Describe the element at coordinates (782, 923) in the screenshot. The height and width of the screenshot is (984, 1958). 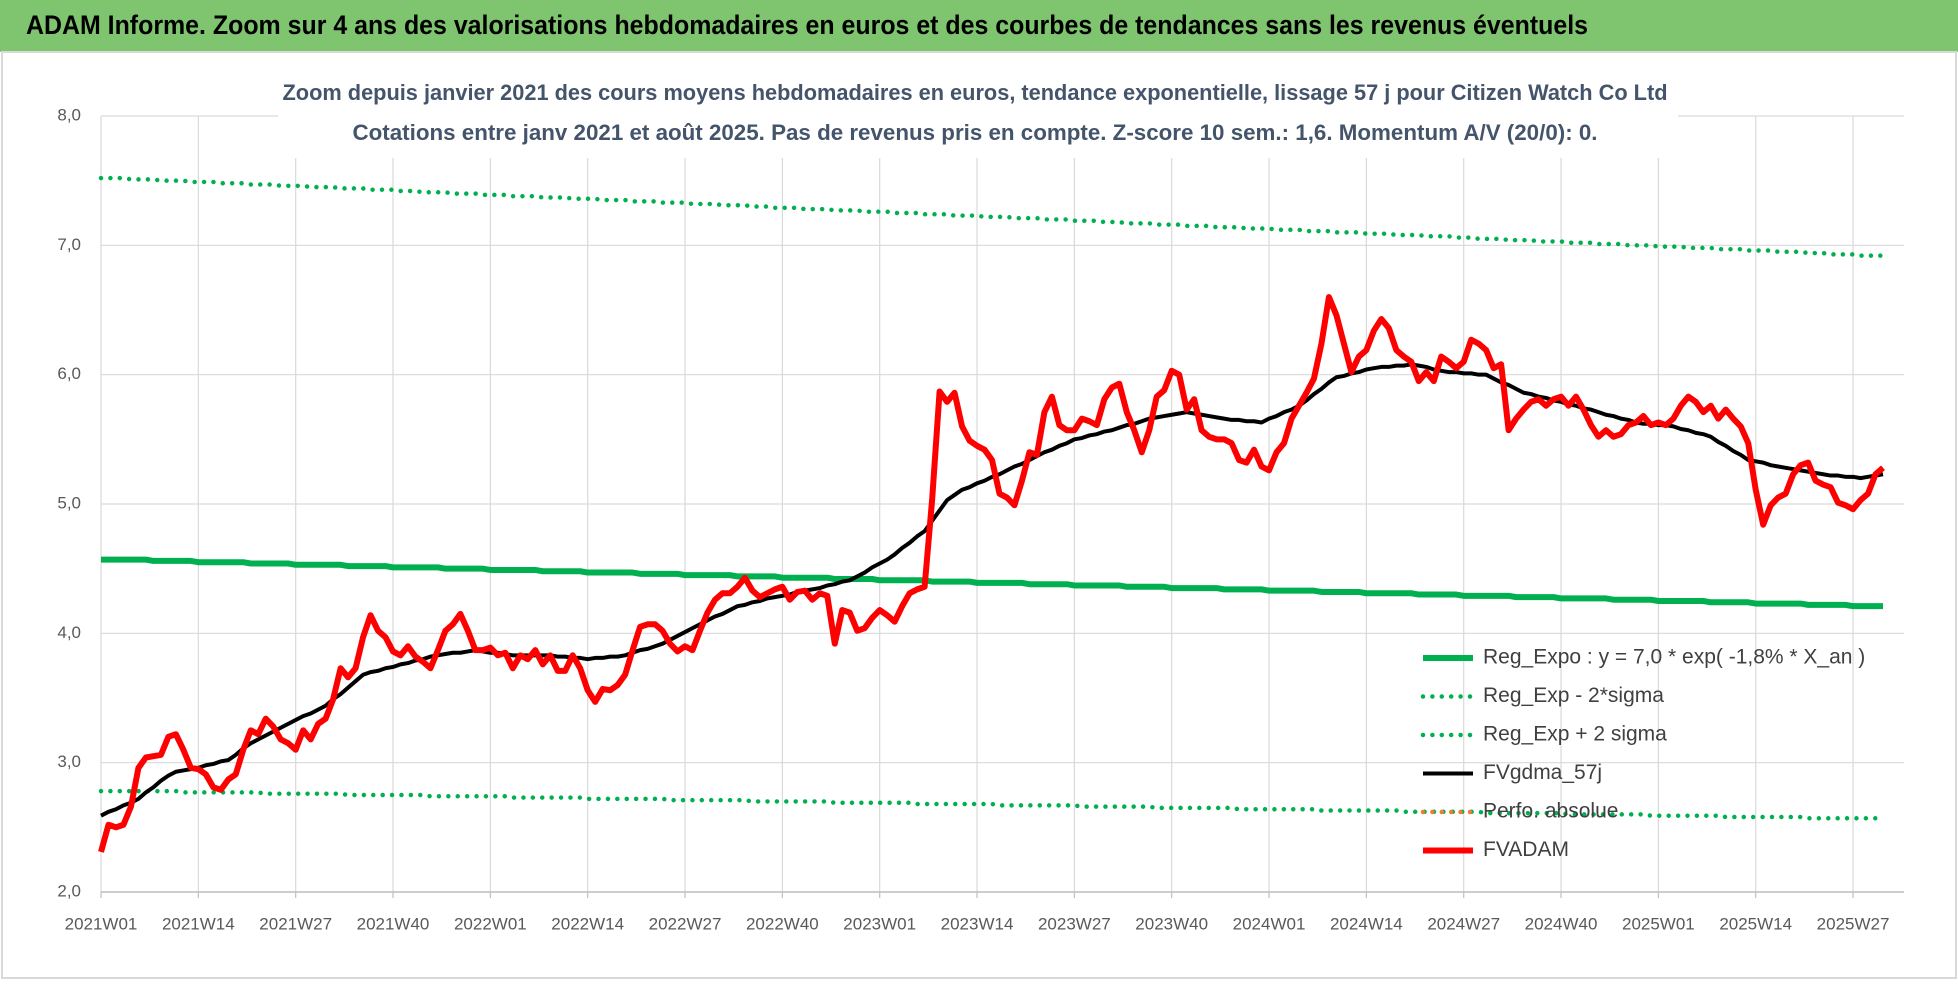
I see `x-tick-label: 2022W40` at that location.